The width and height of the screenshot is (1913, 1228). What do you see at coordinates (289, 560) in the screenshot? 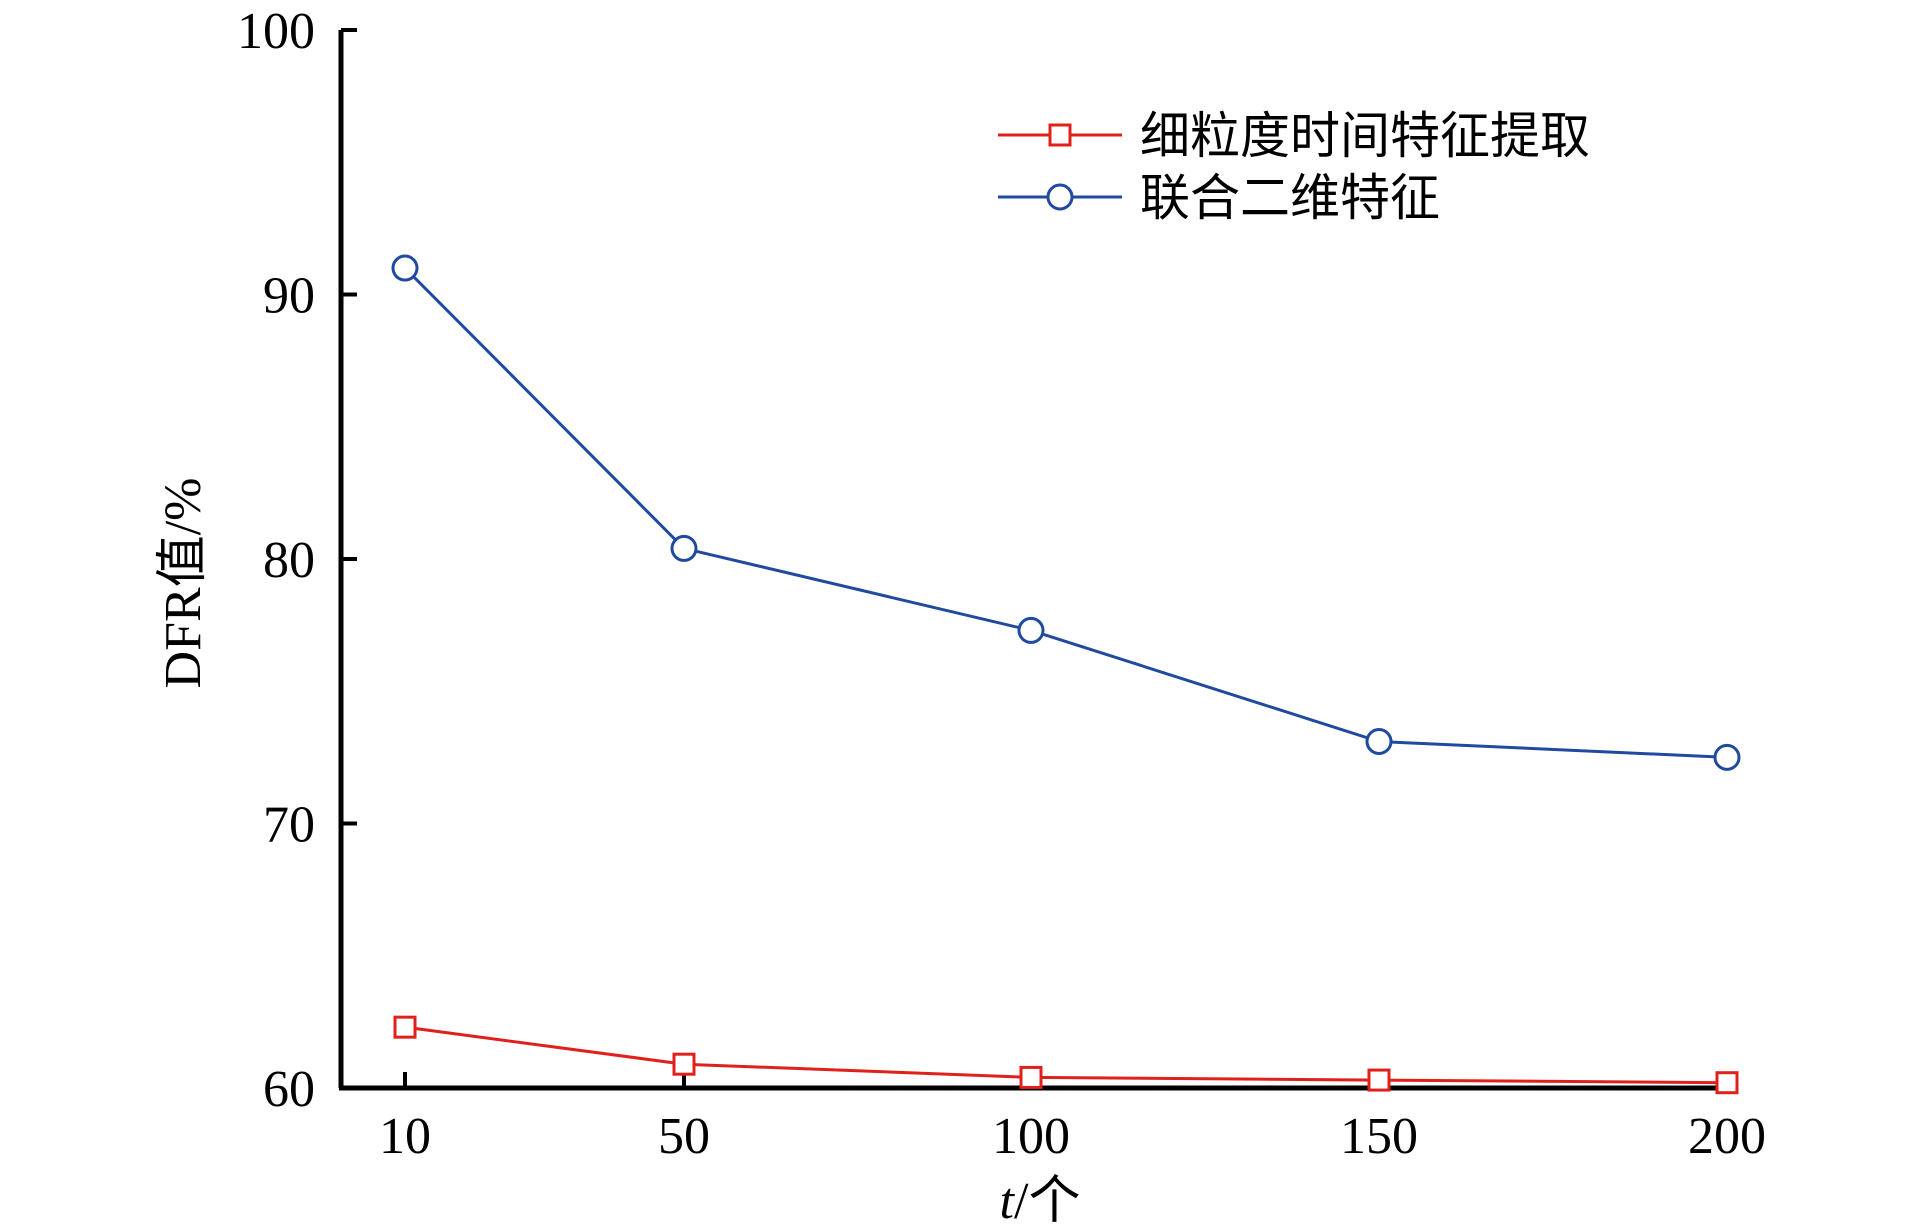
I see `y-tick-label: 80` at bounding box center [289, 560].